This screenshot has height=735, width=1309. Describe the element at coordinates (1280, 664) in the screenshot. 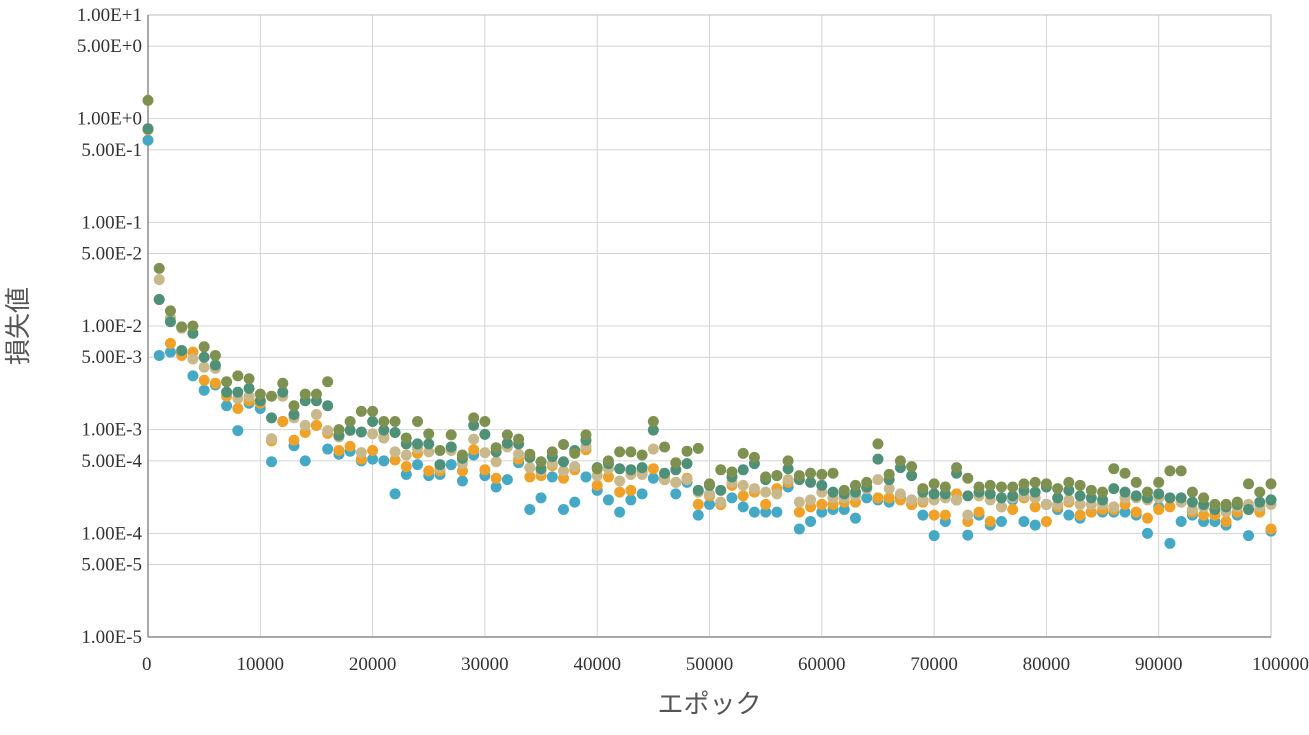

I see `x-tick-label: 100000` at that location.